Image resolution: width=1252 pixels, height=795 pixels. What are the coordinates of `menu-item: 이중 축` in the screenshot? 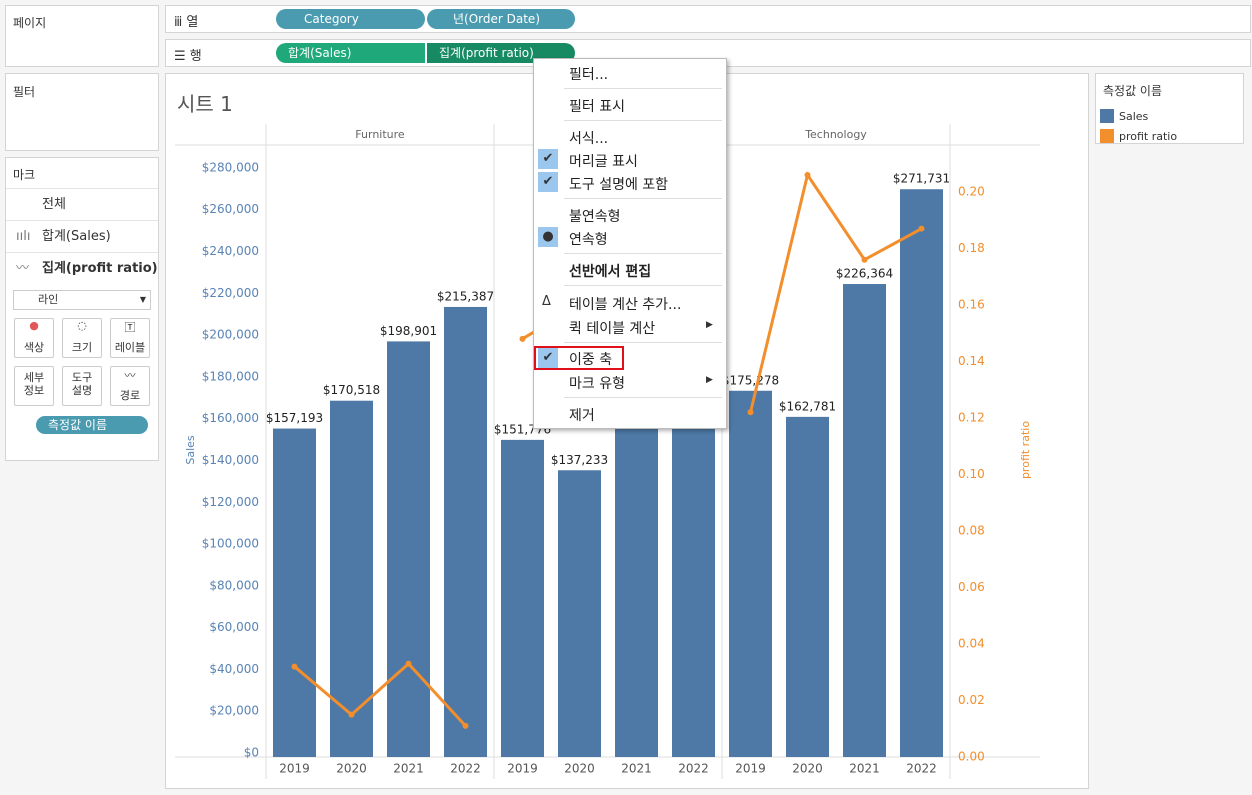 It's located at (591, 360).